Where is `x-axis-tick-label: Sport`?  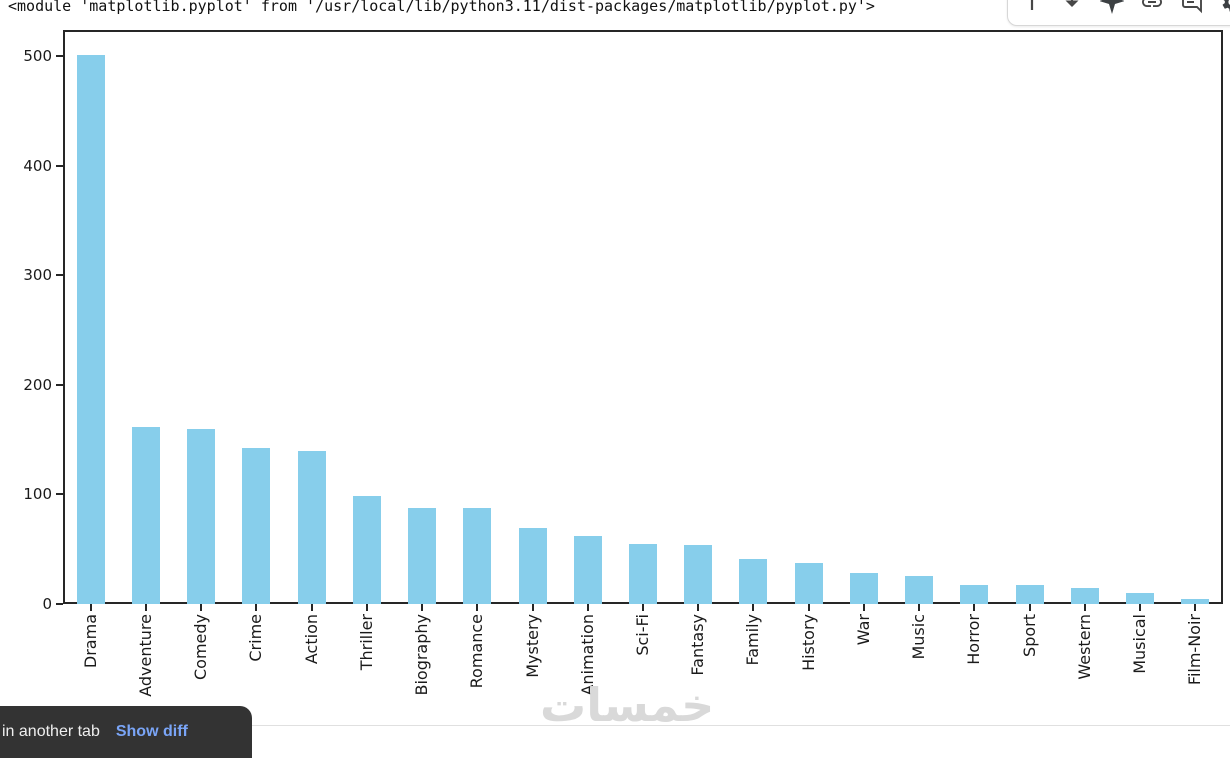
x-axis-tick-label: Sport is located at coordinates (1029, 635).